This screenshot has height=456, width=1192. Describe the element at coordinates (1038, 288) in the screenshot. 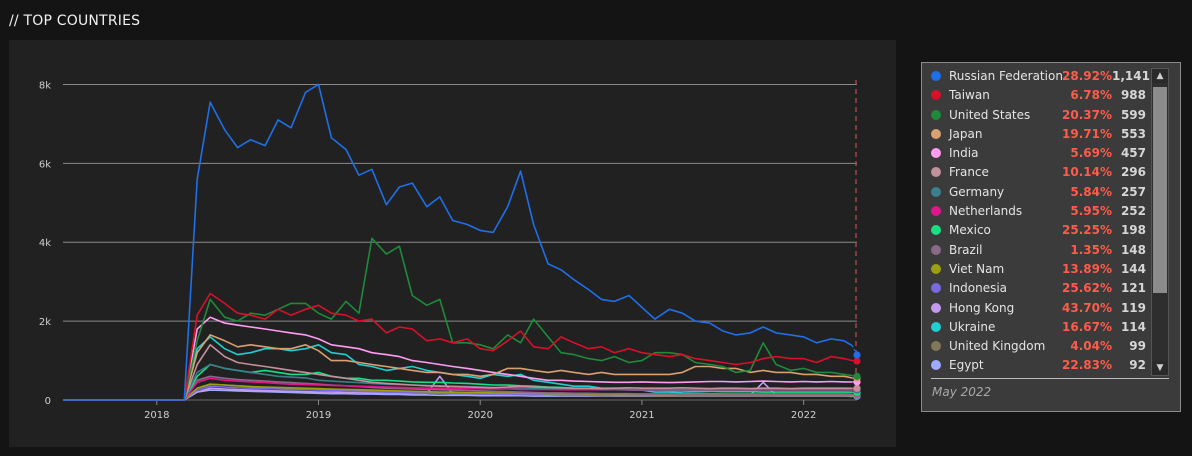

I see `legend-item: Indonesia 25.62% 121` at that location.